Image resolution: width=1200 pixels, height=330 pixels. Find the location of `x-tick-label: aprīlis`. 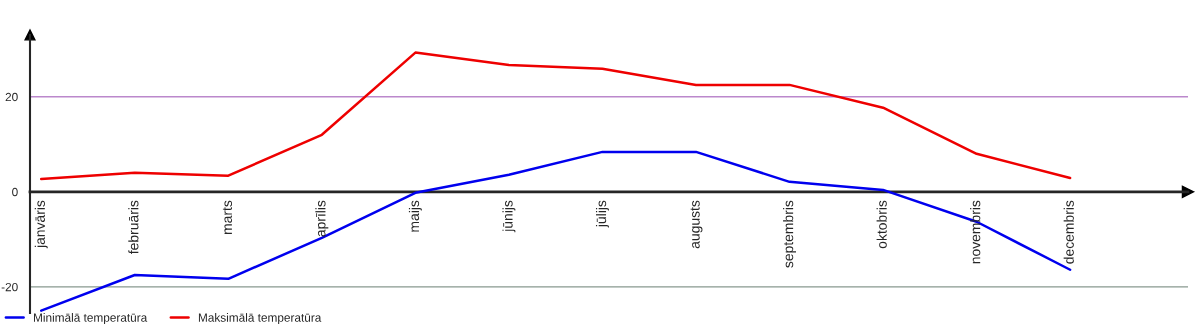

x-tick-label: aprīlis is located at coordinates (322, 218).